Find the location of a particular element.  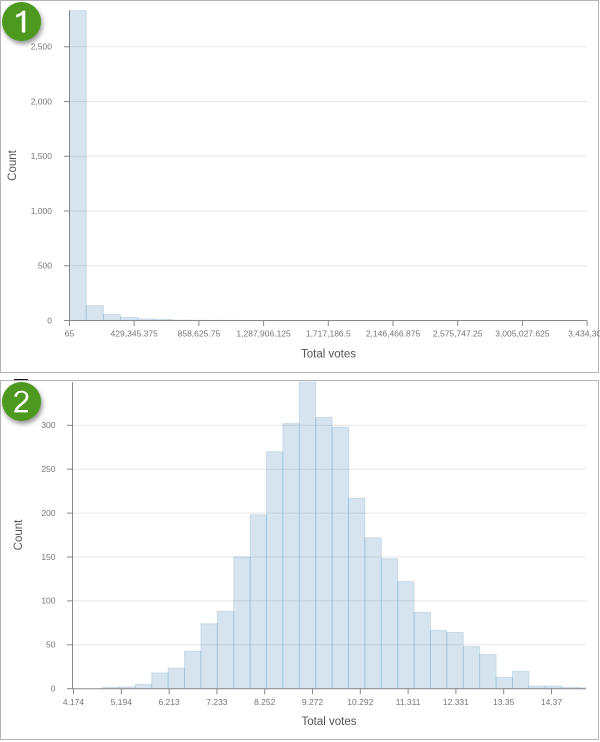

svg-text: 2,000 is located at coordinates (42, 101).